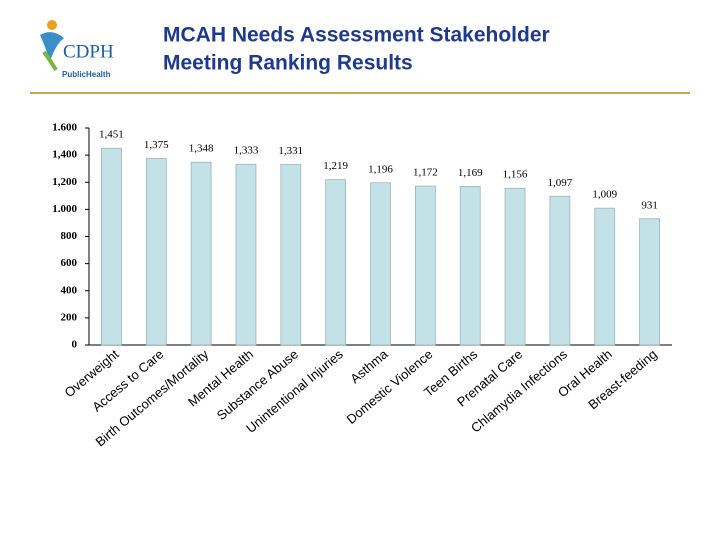  I want to click on chart-title: Meeting Ranking Results, so click(288, 63).